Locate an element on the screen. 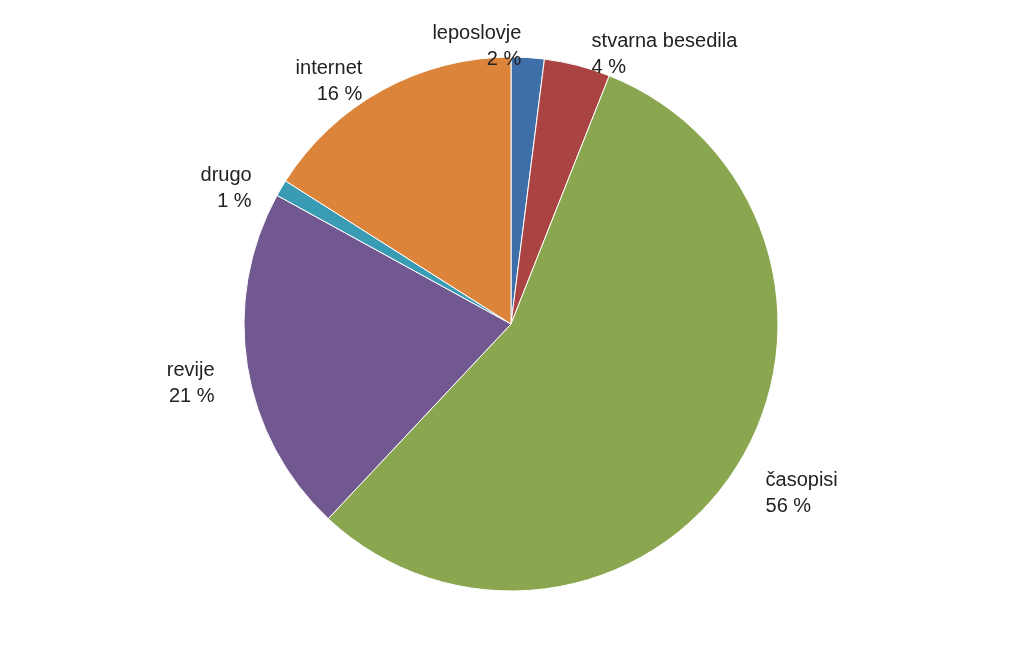  data-label: 4 % is located at coordinates (609, 66).